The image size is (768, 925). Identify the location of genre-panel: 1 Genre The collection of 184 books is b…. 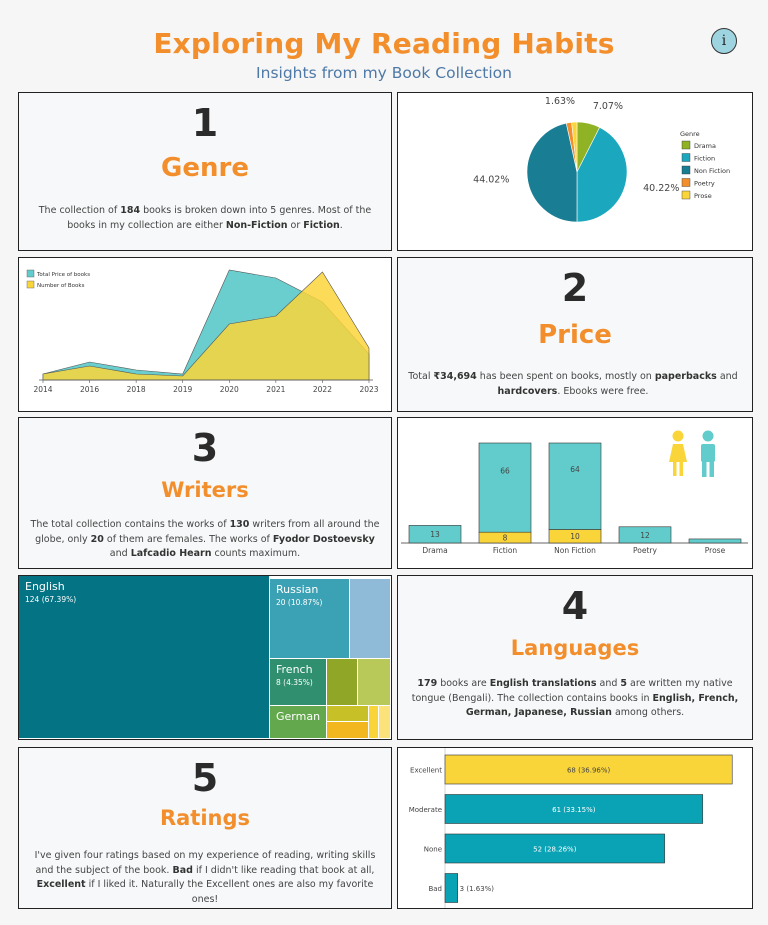
(205, 171).